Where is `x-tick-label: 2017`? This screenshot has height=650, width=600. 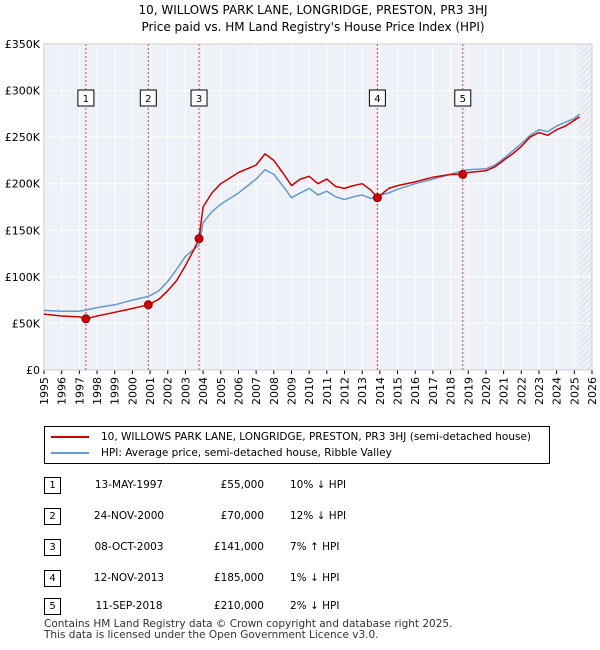 x-tick-label: 2017 is located at coordinates (433, 391).